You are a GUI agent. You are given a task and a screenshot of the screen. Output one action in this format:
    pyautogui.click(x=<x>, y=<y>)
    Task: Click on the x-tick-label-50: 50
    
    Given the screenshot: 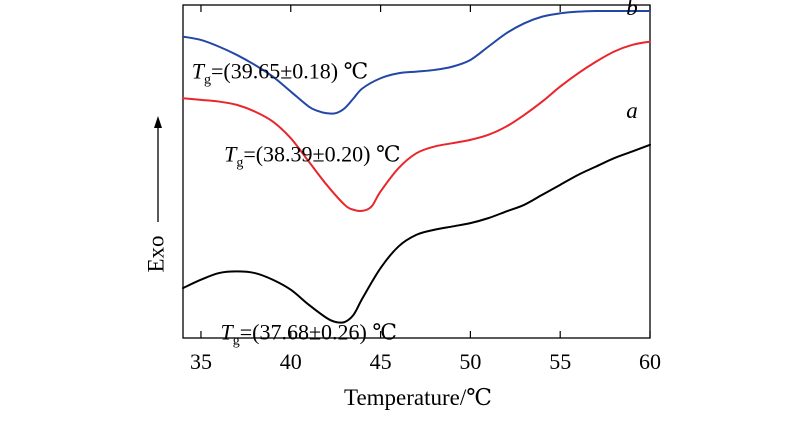 What is the action you would take?
    pyautogui.click(x=470, y=361)
    